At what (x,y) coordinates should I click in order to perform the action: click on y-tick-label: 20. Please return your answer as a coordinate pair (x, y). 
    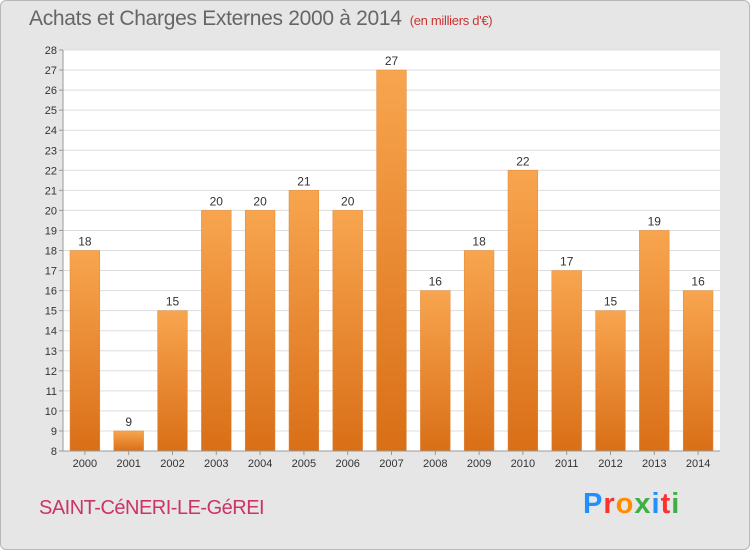
    Looking at the image, I should click on (51, 211).